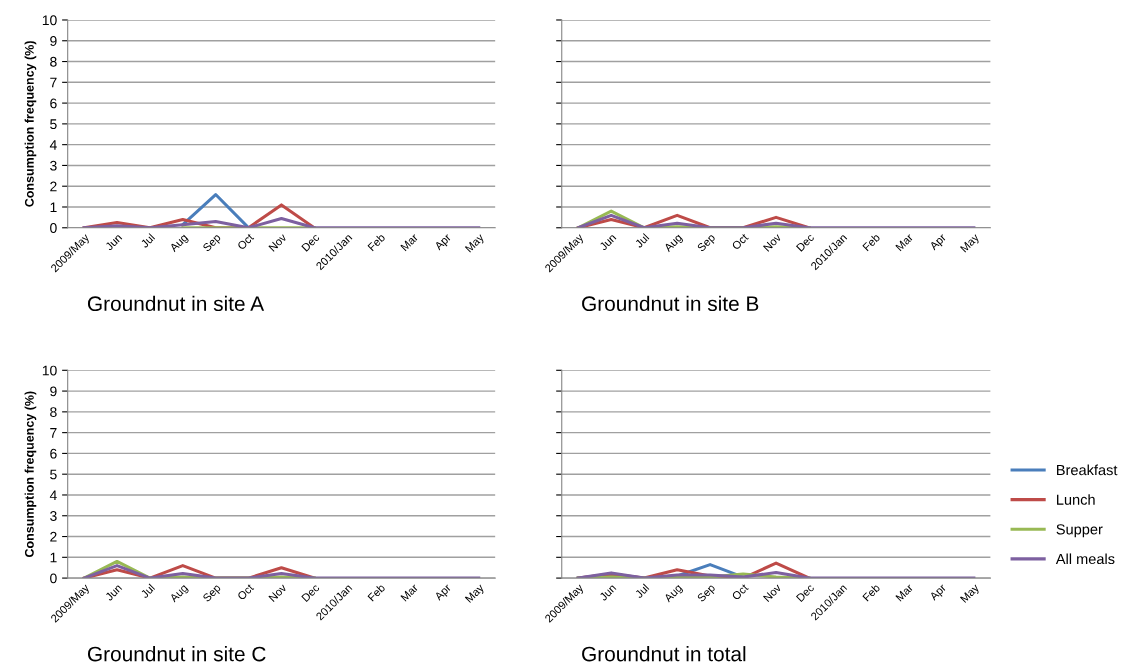  What do you see at coordinates (1076, 499) in the screenshot?
I see `legend-label: Lunch` at bounding box center [1076, 499].